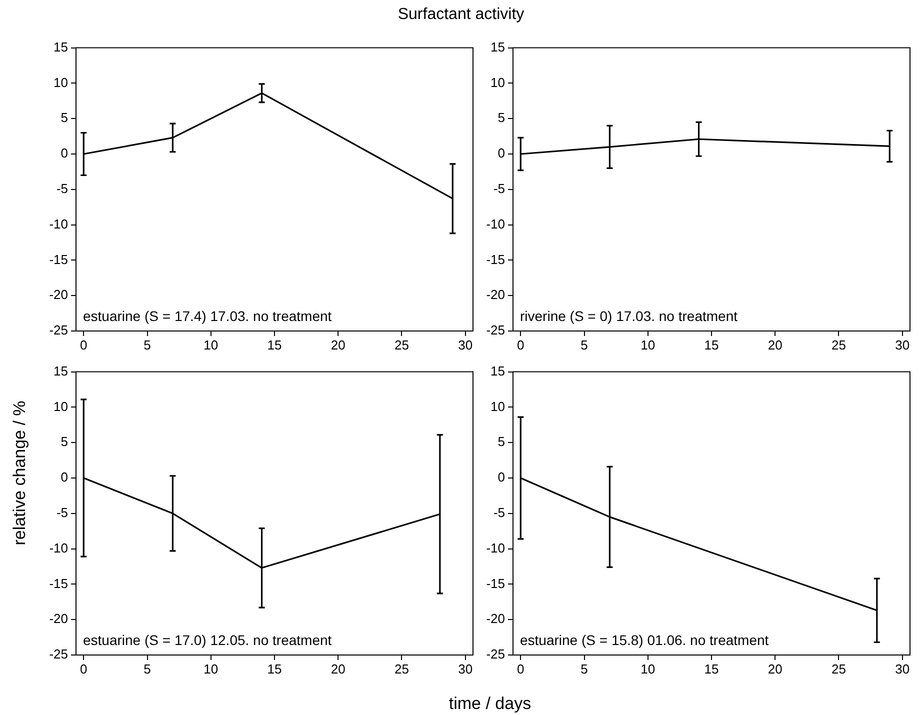  Describe the element at coordinates (207, 640) in the screenshot. I see `annotation: estuarine (S = 17.0) 12.05. no treatment` at that location.